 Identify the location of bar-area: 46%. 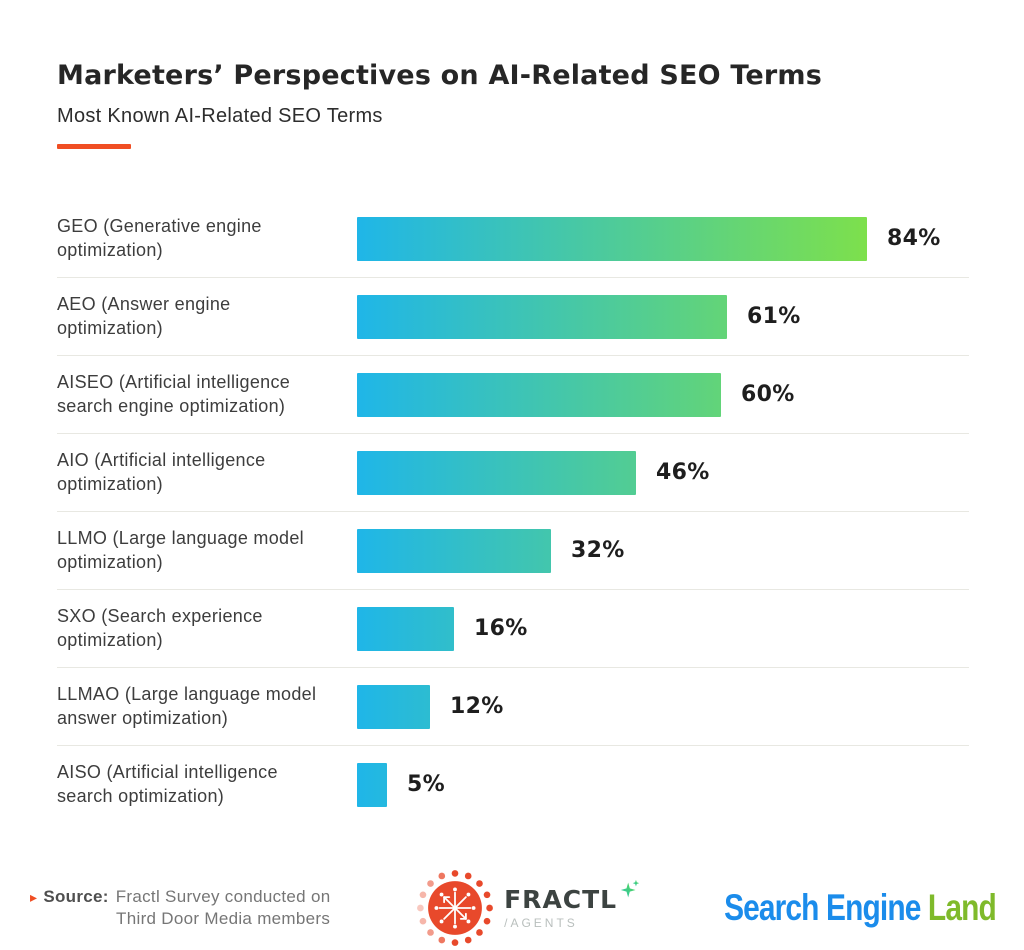
(663, 472).